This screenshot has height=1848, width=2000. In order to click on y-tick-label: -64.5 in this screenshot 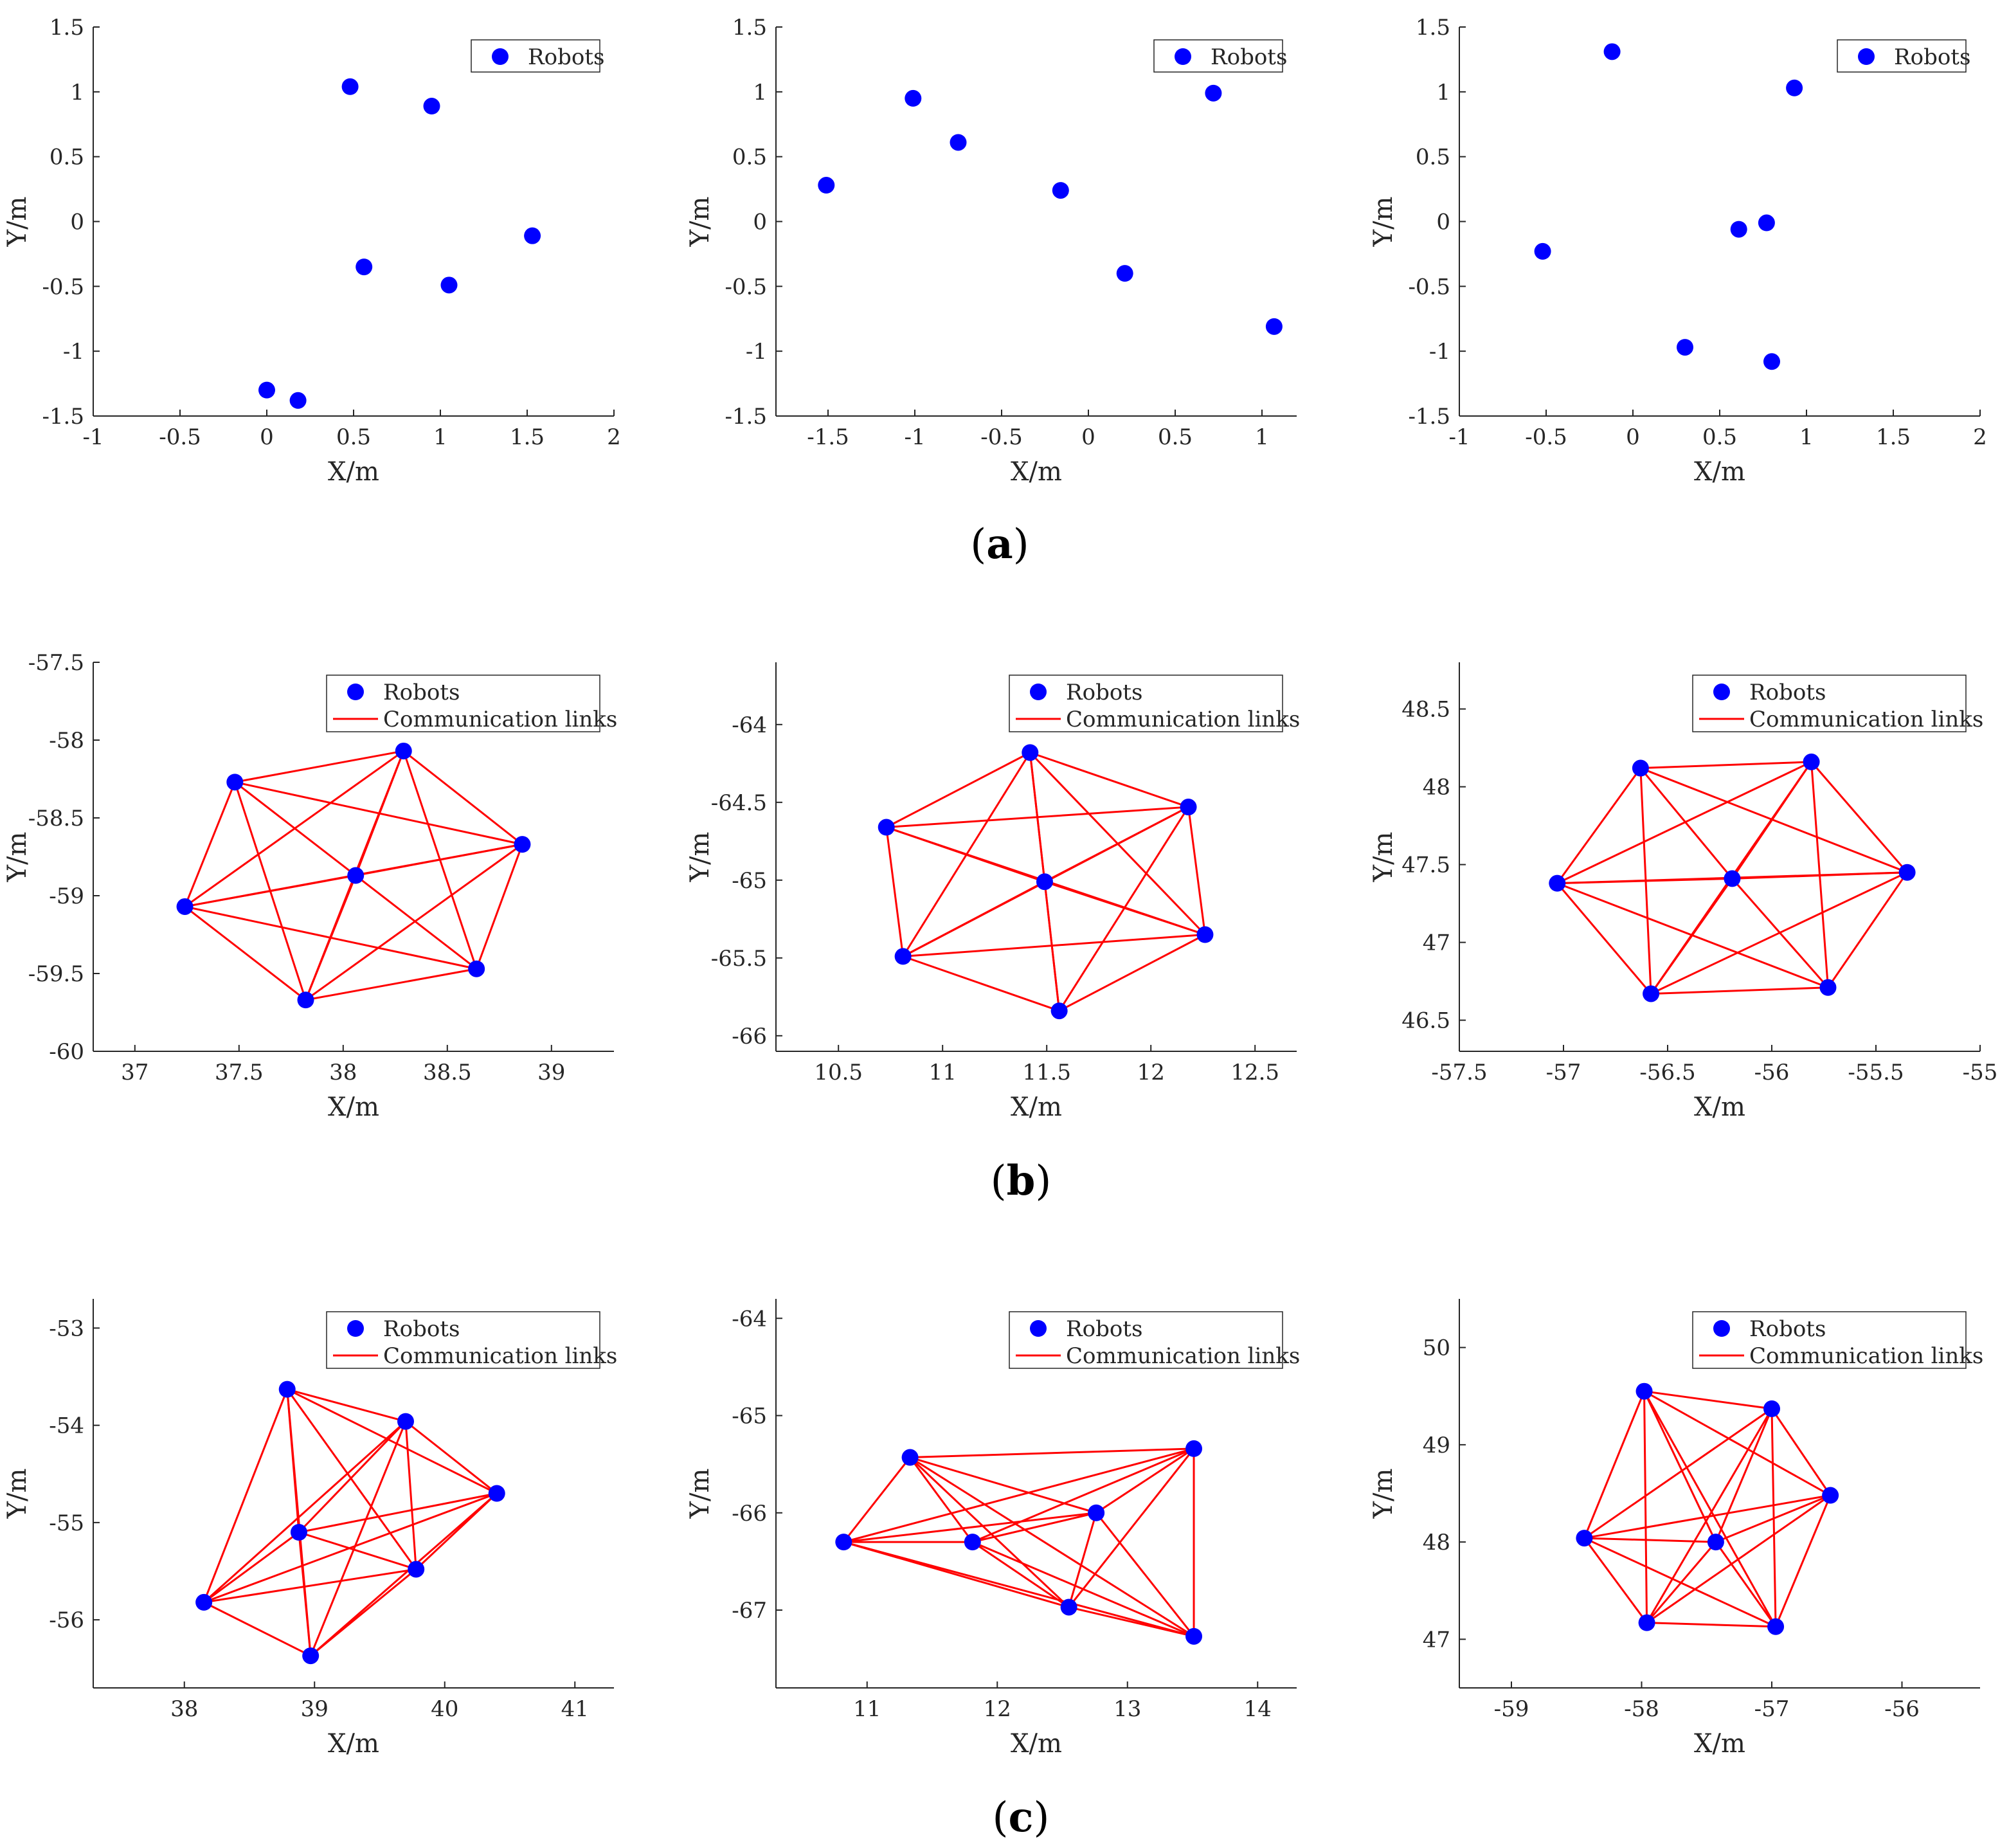, I will do `click(739, 803)`.